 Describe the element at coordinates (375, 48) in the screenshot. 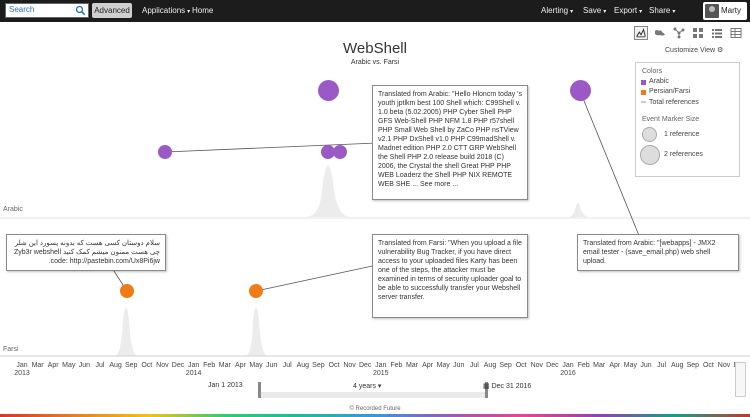

I see `page-title: WebShell` at that location.